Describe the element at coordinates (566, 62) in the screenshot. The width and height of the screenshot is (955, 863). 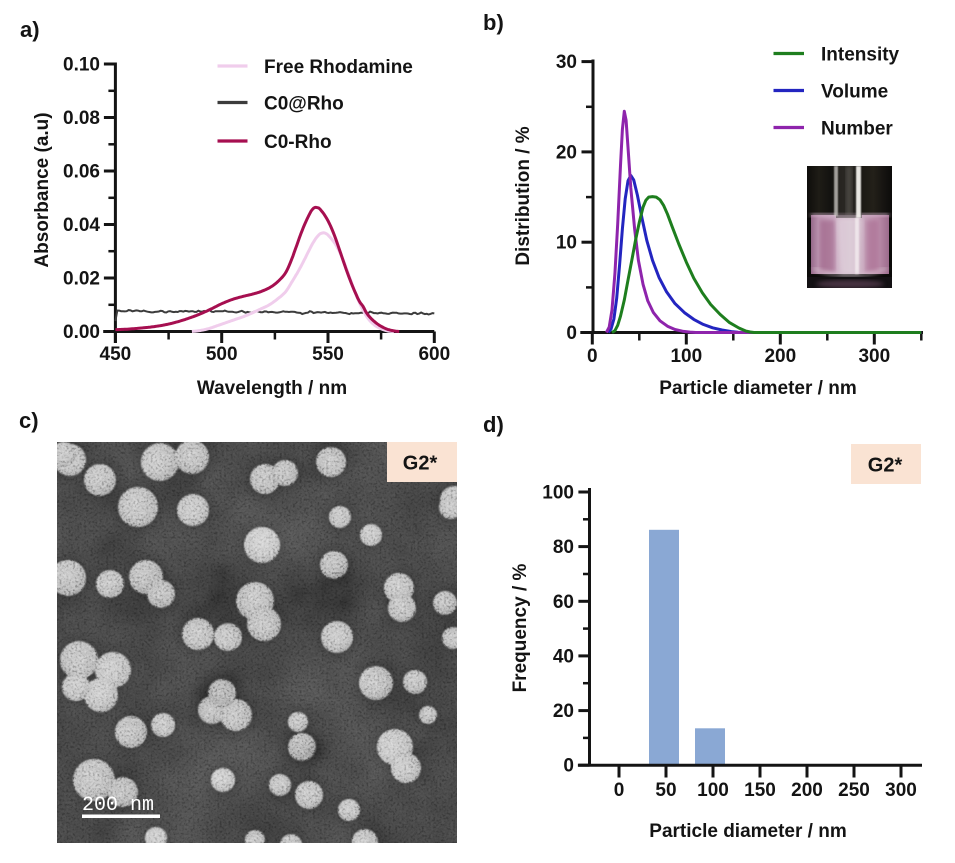
I see `svg-text: 30` at that location.